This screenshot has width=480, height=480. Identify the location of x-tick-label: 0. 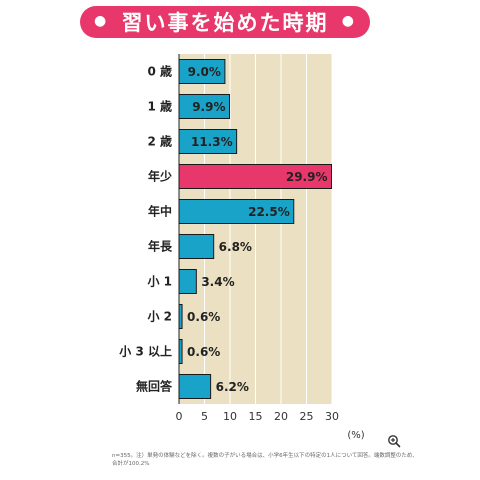
(179, 416).